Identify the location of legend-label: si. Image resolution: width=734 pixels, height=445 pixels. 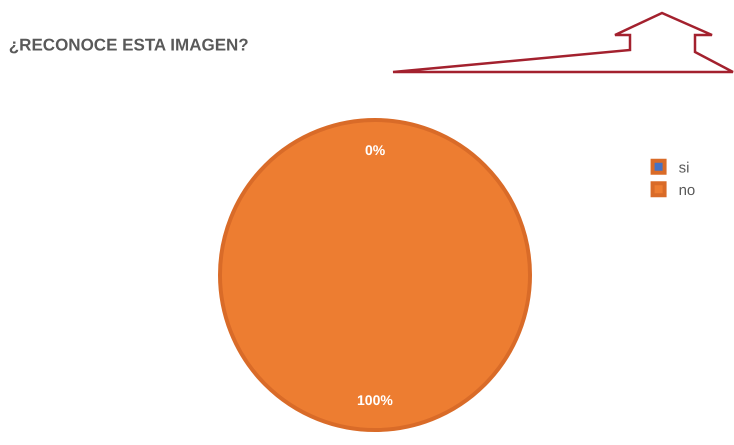
(684, 168).